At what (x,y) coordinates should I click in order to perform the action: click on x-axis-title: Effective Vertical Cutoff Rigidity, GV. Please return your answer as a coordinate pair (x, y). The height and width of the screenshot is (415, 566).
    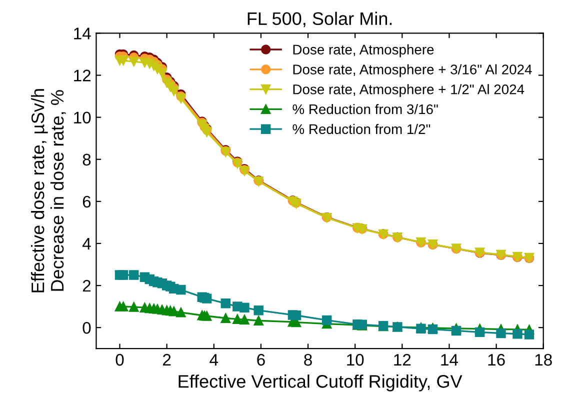
    Looking at the image, I should click on (320, 383).